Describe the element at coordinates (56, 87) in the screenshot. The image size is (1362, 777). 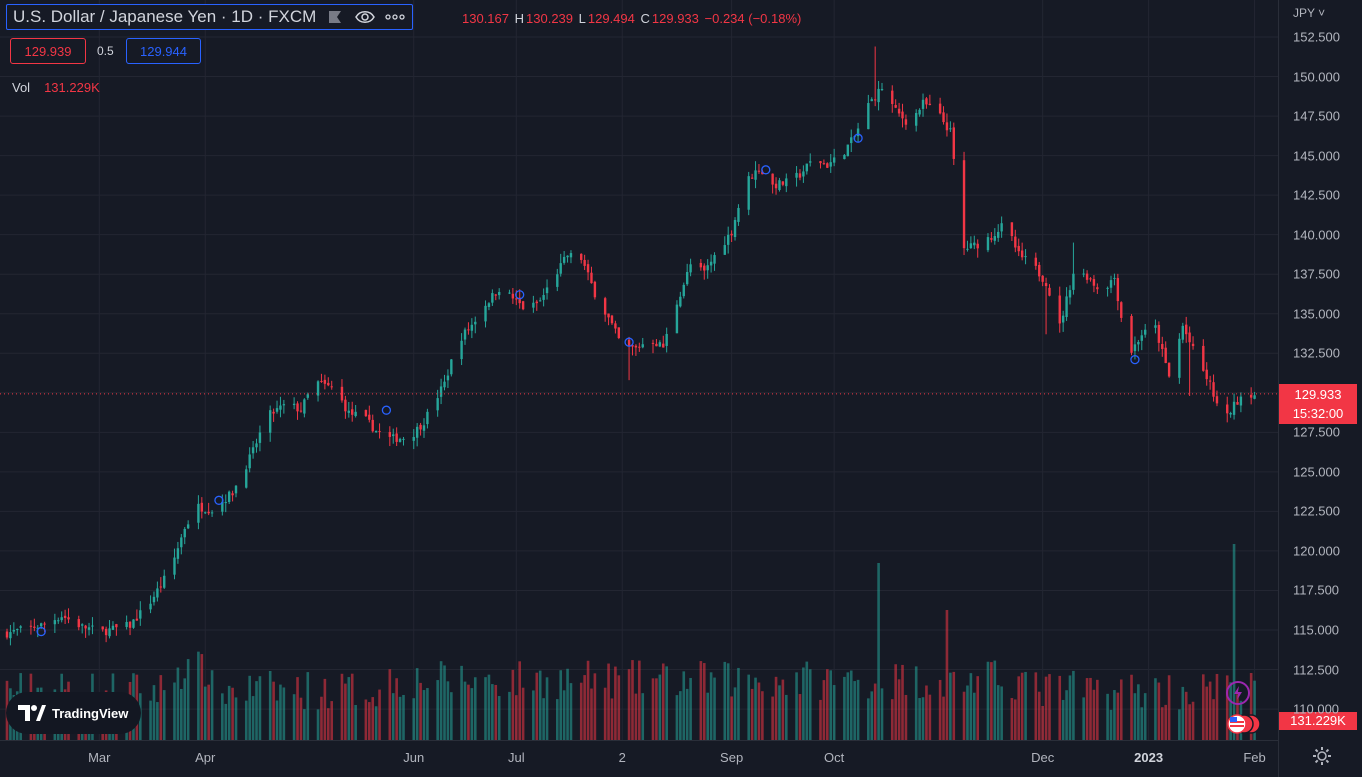
I see `volume-legend: Vol 131.229K` at that location.